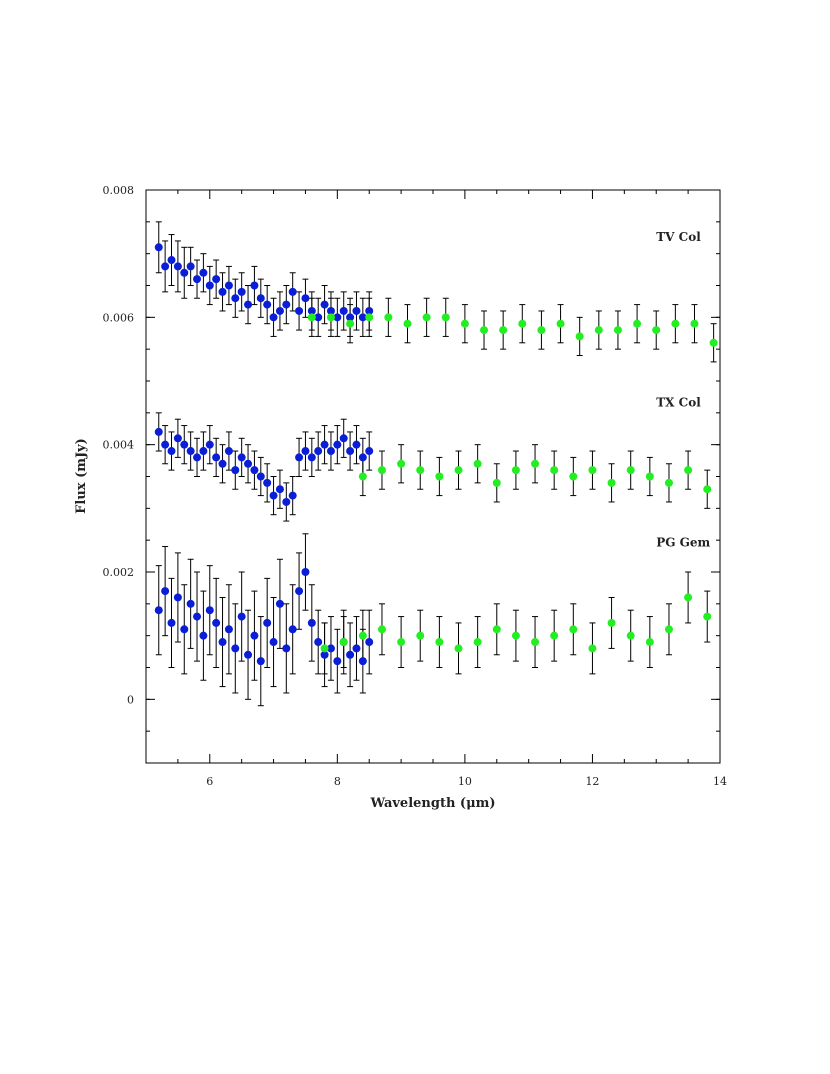 The width and height of the screenshot is (830, 1074). Describe the element at coordinates (678, 237) in the screenshot. I see `series-label: TV Col` at that location.